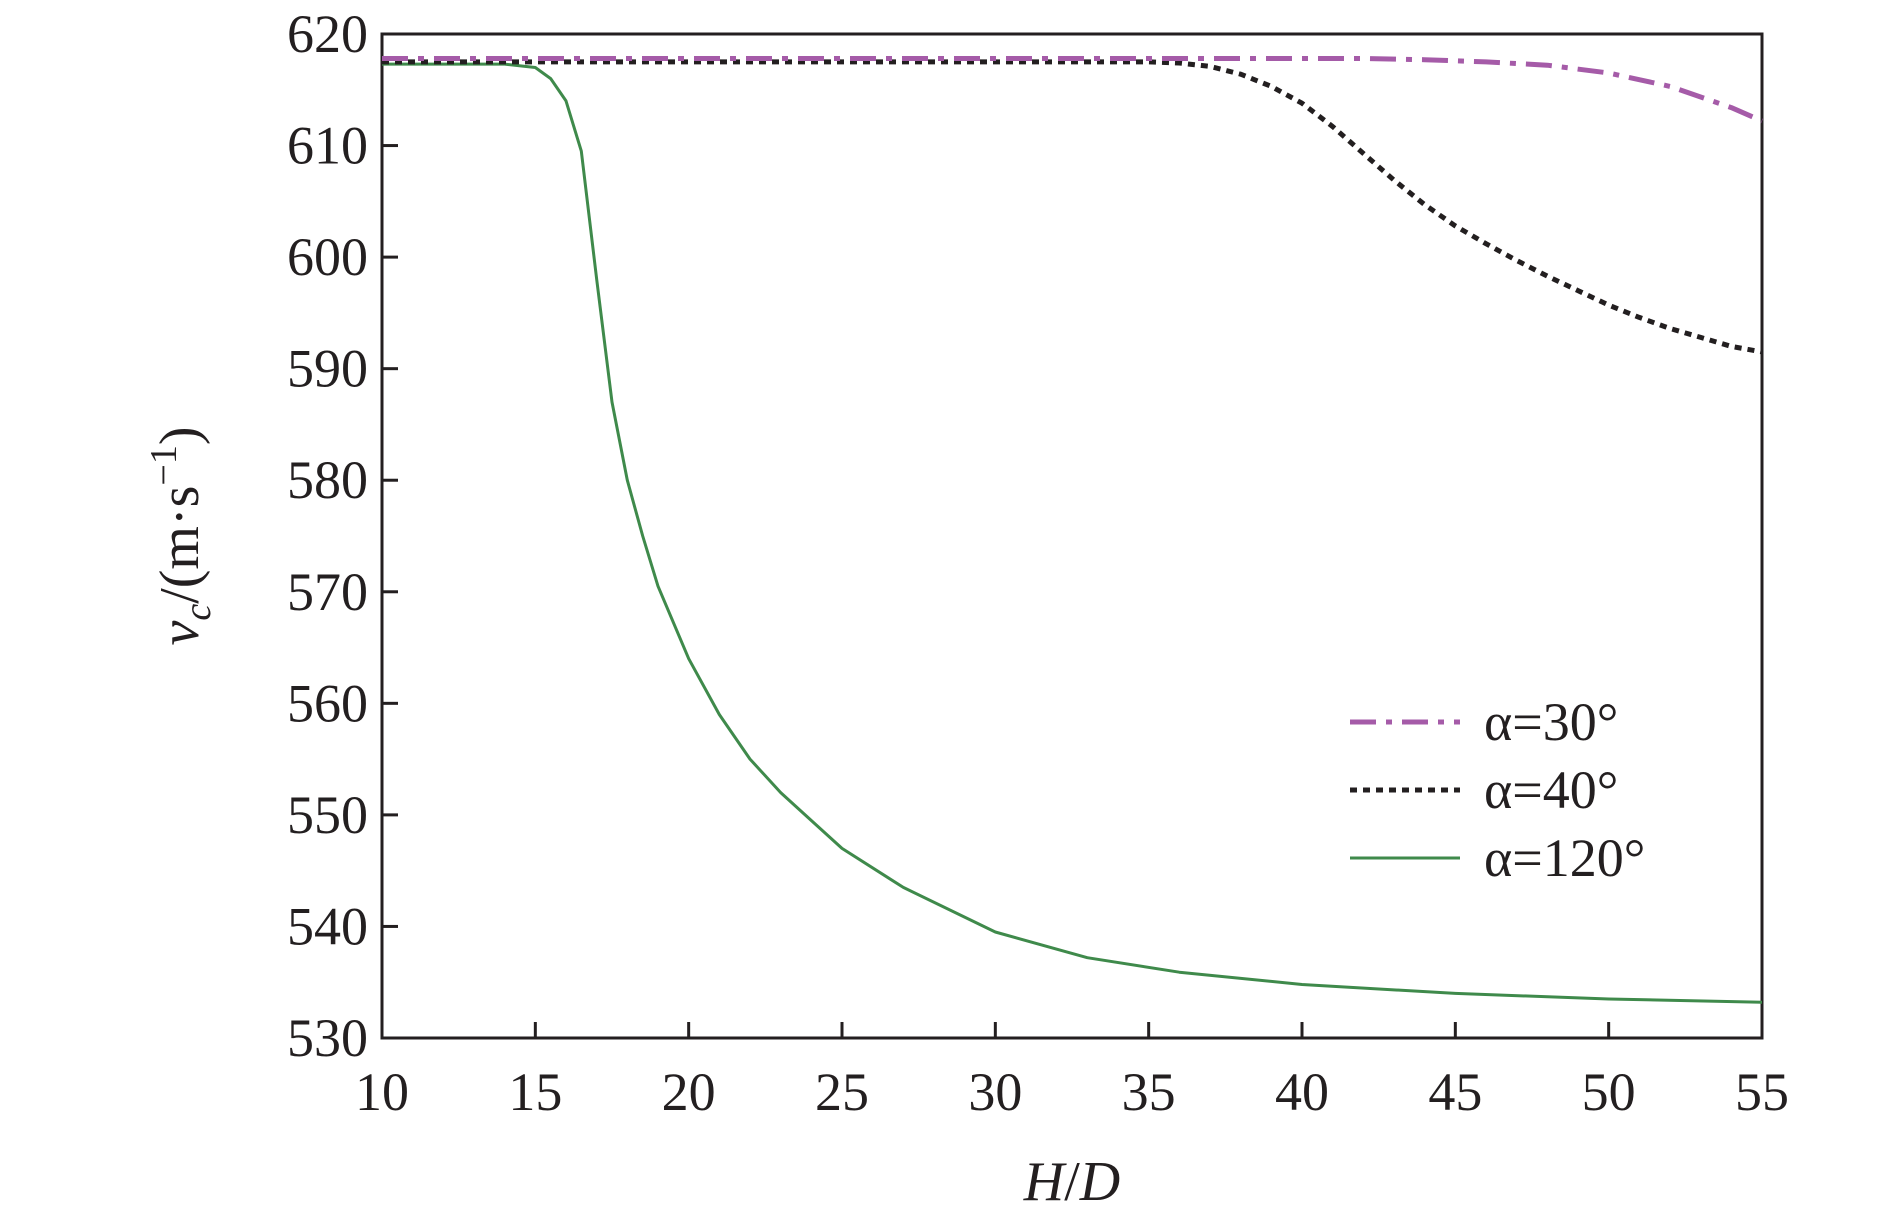 This screenshot has width=1890, height=1214. Describe the element at coordinates (327, 815) in the screenshot. I see `y-tick-label: 550` at that location.